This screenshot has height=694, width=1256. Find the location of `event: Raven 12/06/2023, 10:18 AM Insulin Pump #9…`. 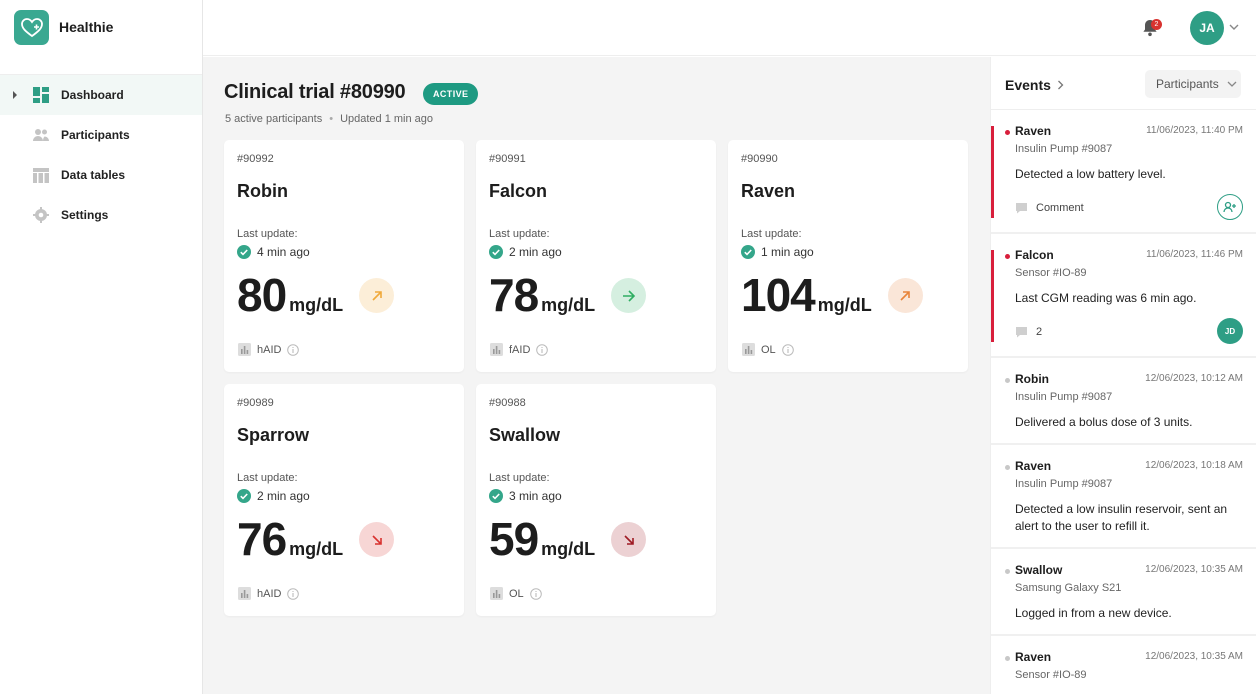

event: Raven 12/06/2023, 10:18 AM Insulin Pump #9… is located at coordinates (1123, 497).